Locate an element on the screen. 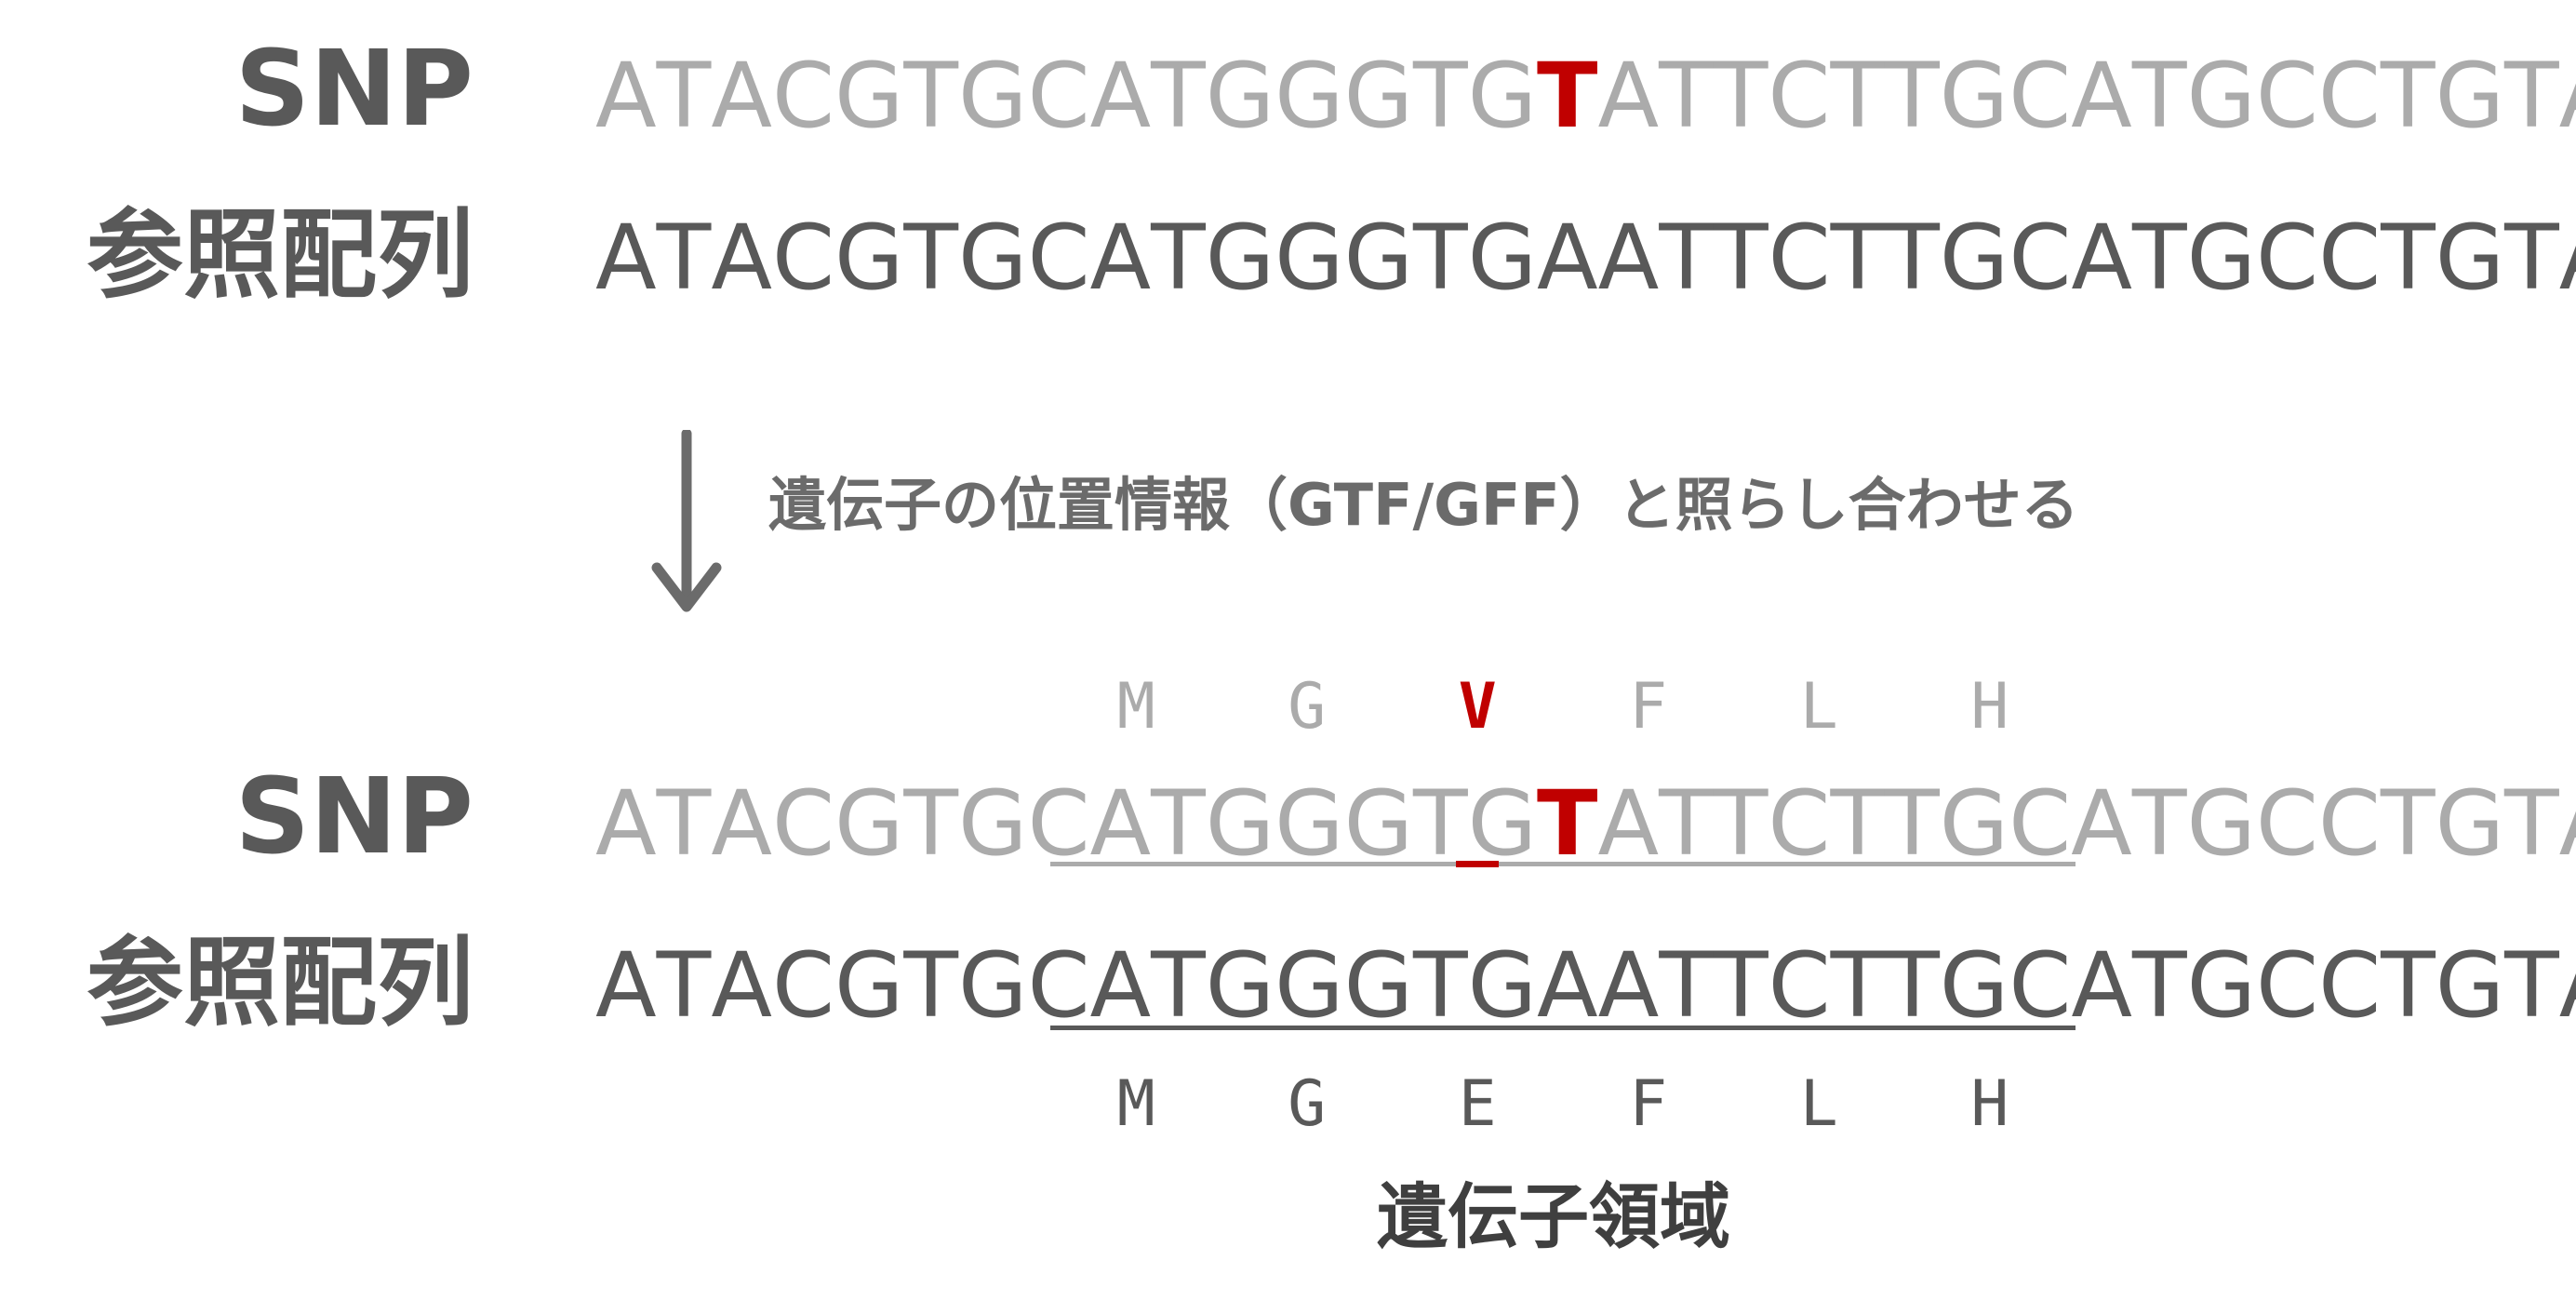  snp-gene-underline is located at coordinates (1562, 864).